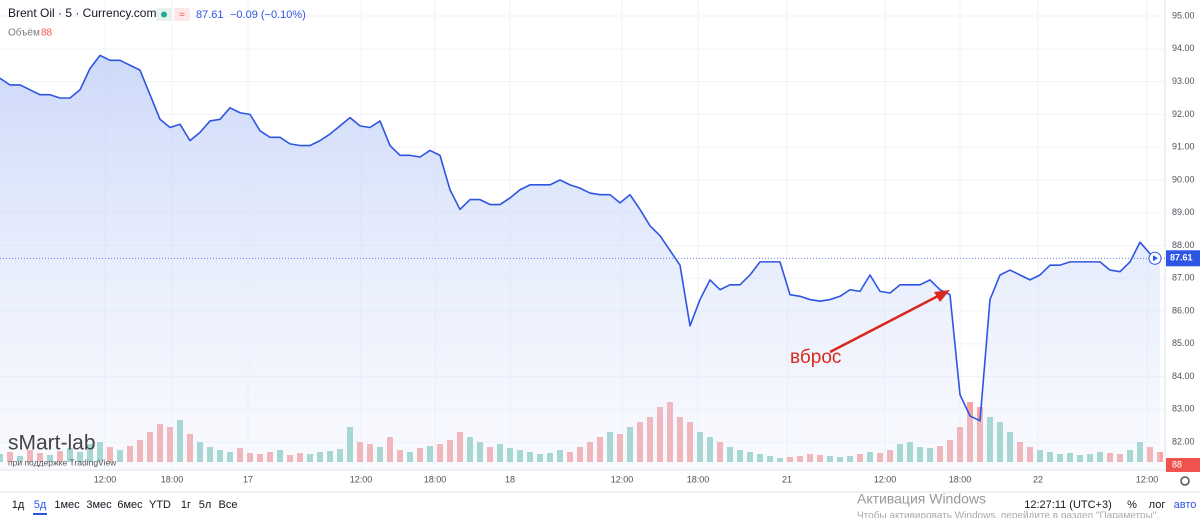 The width and height of the screenshot is (1200, 518). Describe the element at coordinates (1183, 465) in the screenshot. I see `volume-tag` at that location.